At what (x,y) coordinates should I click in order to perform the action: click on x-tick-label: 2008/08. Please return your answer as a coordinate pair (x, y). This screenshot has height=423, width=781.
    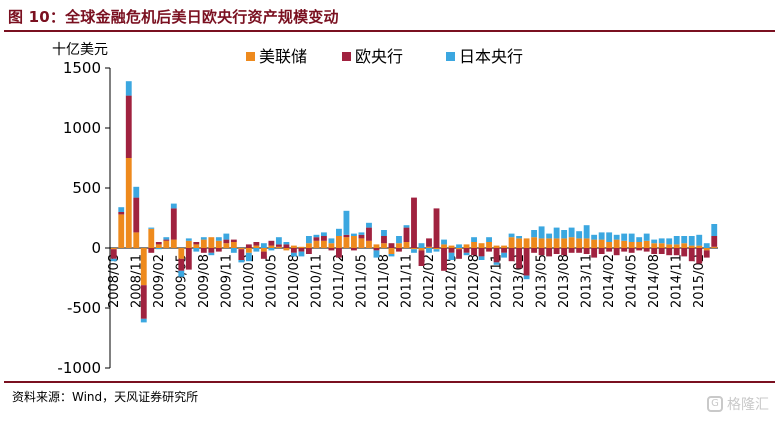
    Looking at the image, I should click on (114, 281).